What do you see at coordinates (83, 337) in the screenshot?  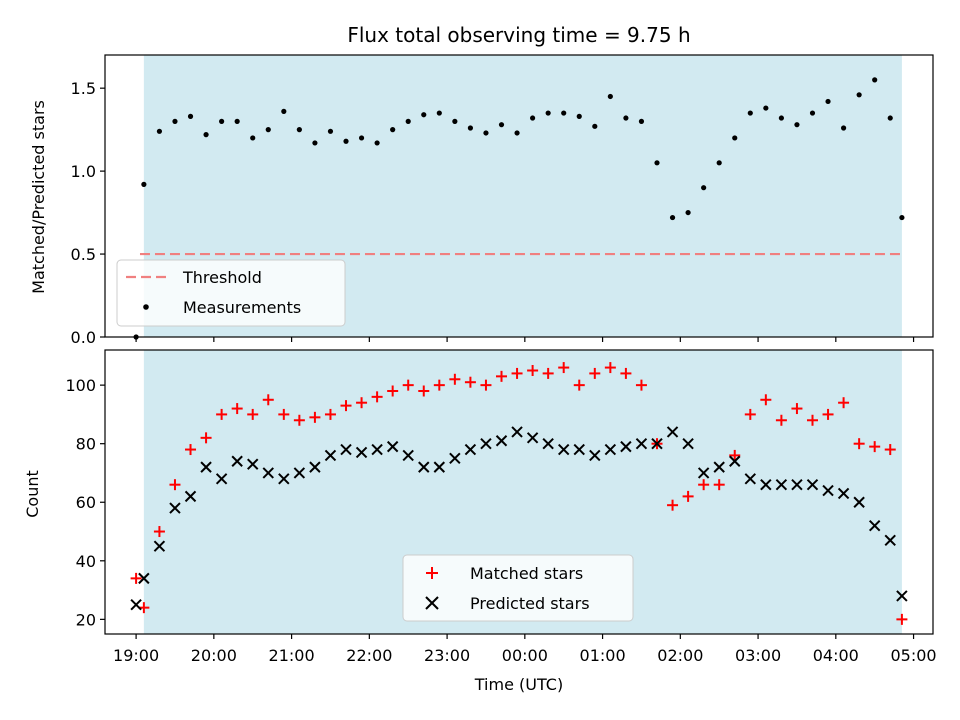 I see `top-ytick-label: 0.0` at bounding box center [83, 337].